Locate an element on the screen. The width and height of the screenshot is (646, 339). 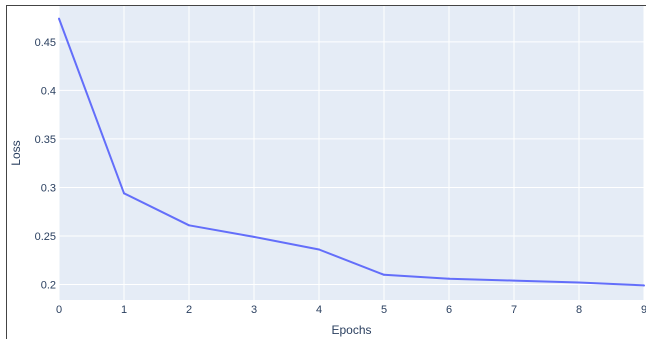
x-tick-labels: 0 1 2 3 4 5 6 7 8 9 is located at coordinates (351, 310).